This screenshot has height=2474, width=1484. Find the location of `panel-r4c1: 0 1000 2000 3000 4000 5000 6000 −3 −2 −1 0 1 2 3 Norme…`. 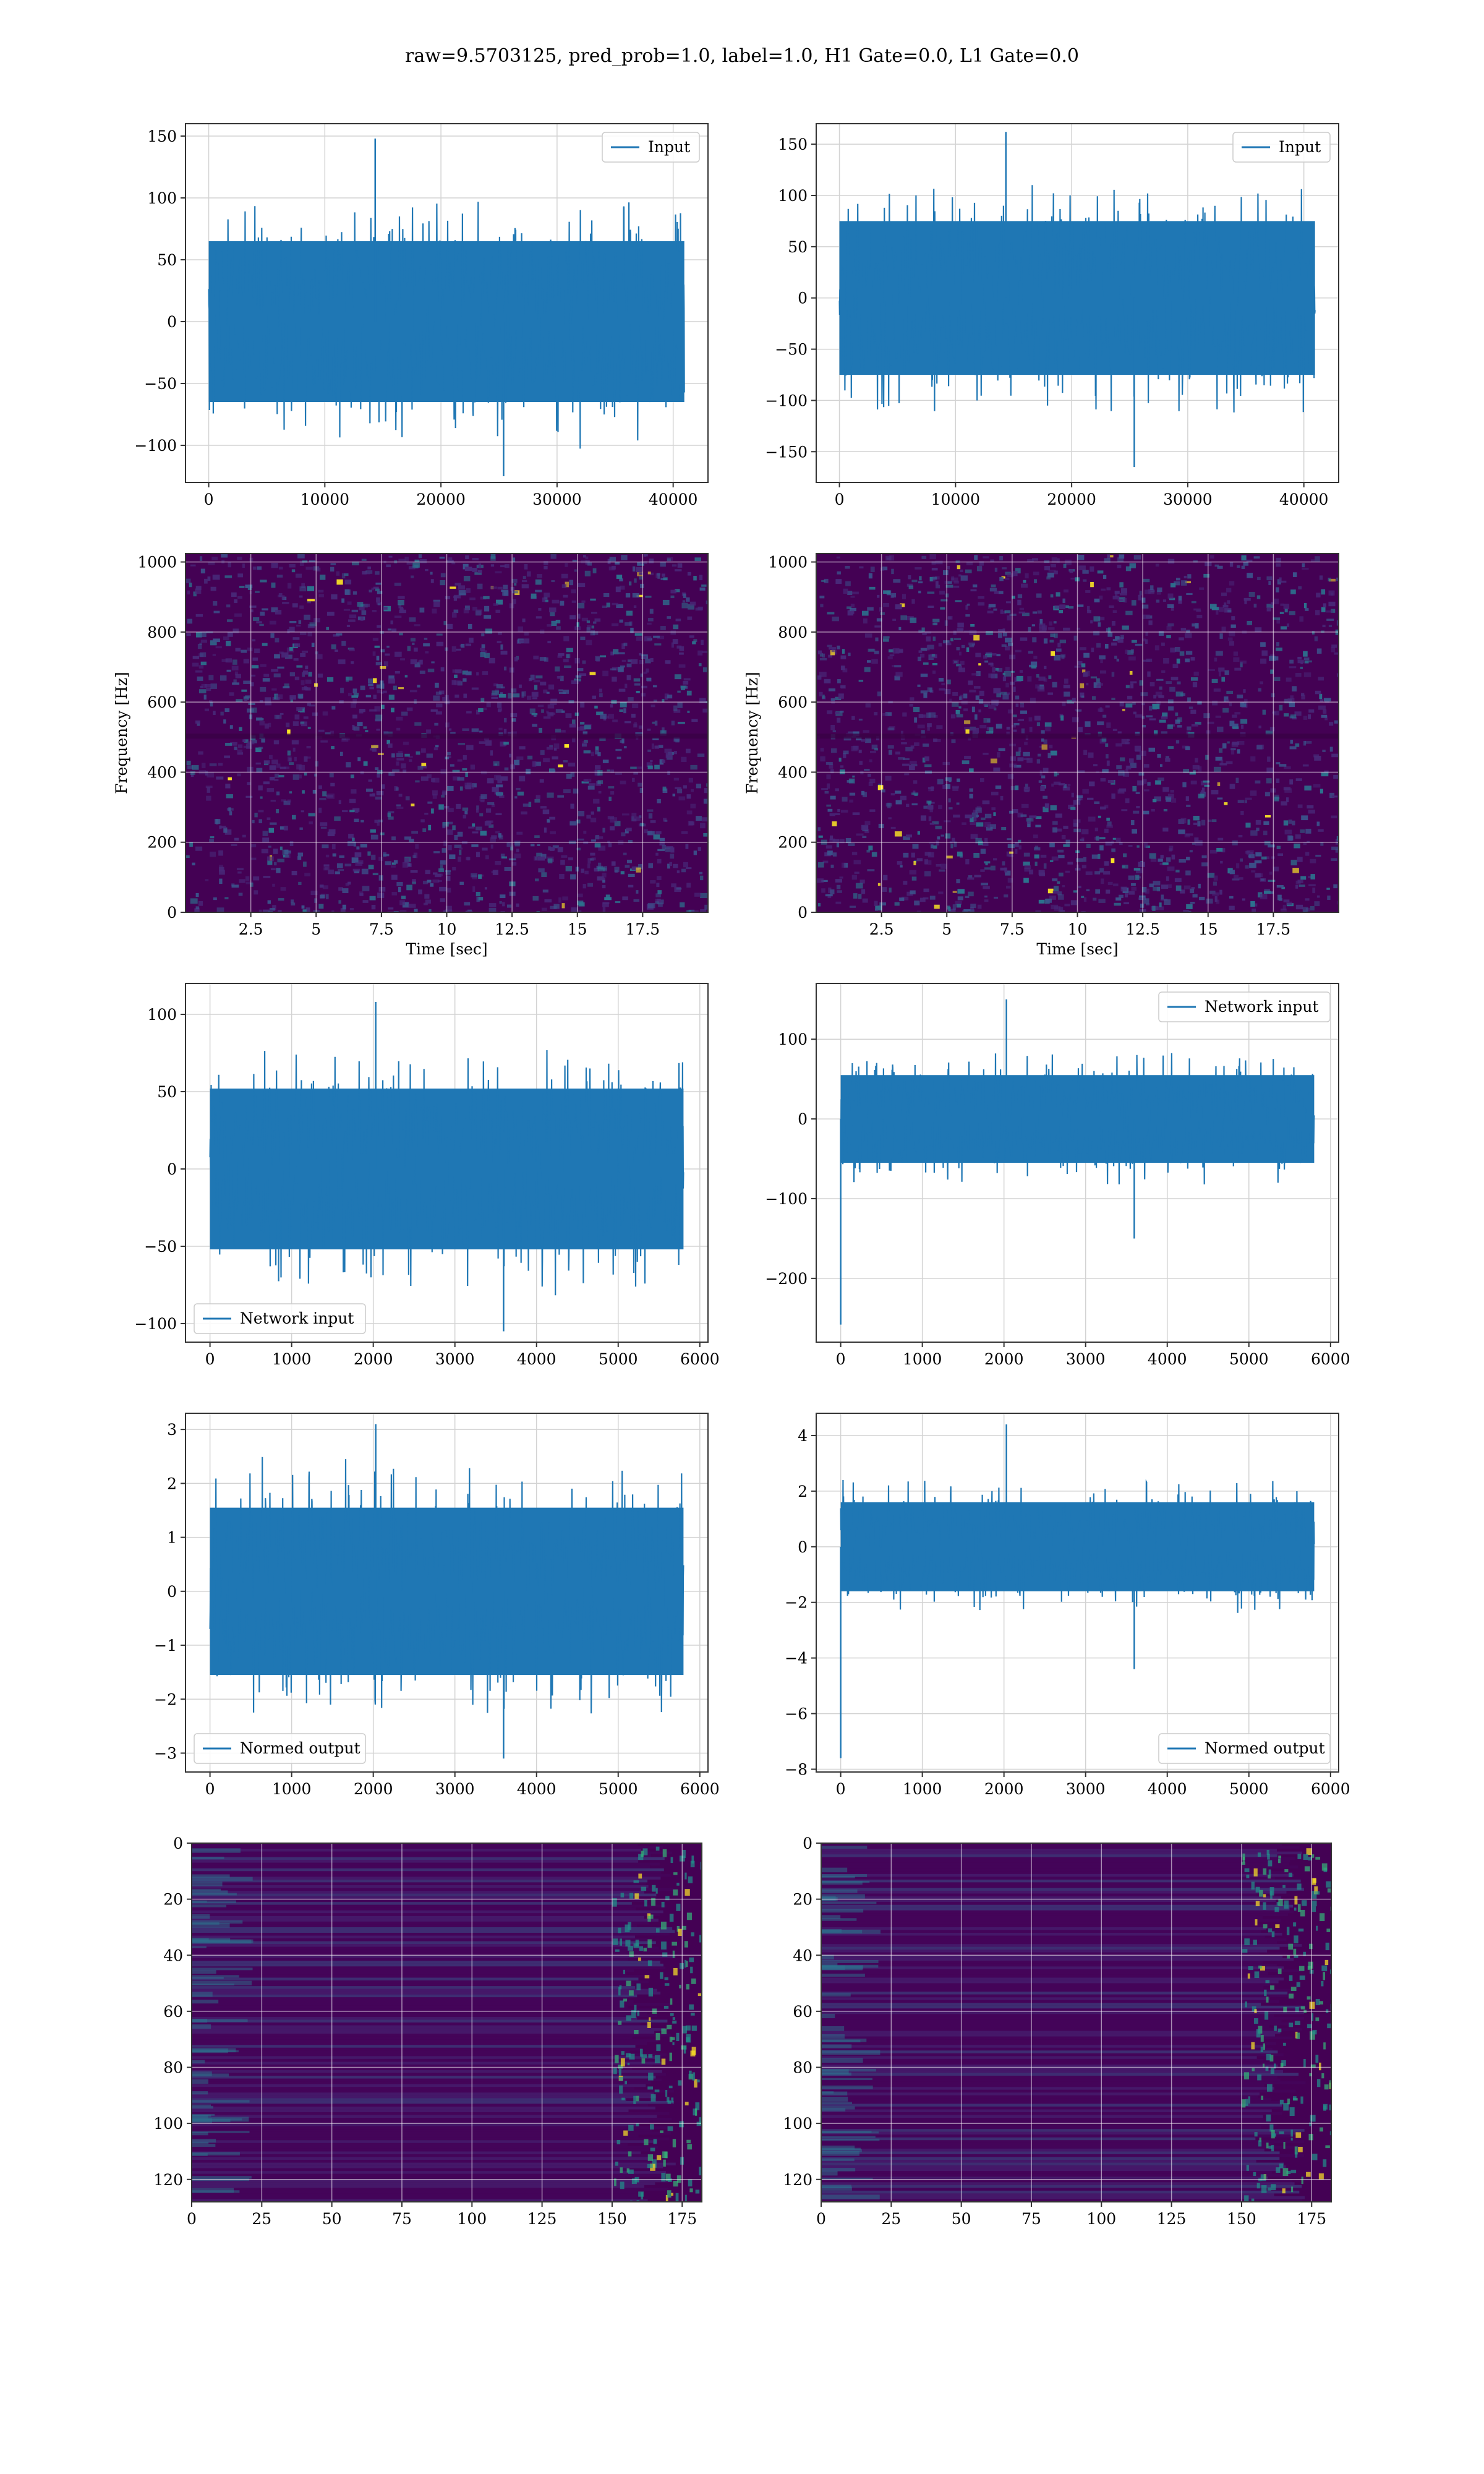

panel-r4c1: 0 1000 2000 3000 4000 5000 6000 −3 −2 −1 0 1 2 3 Norme… is located at coordinates (437, 1606).